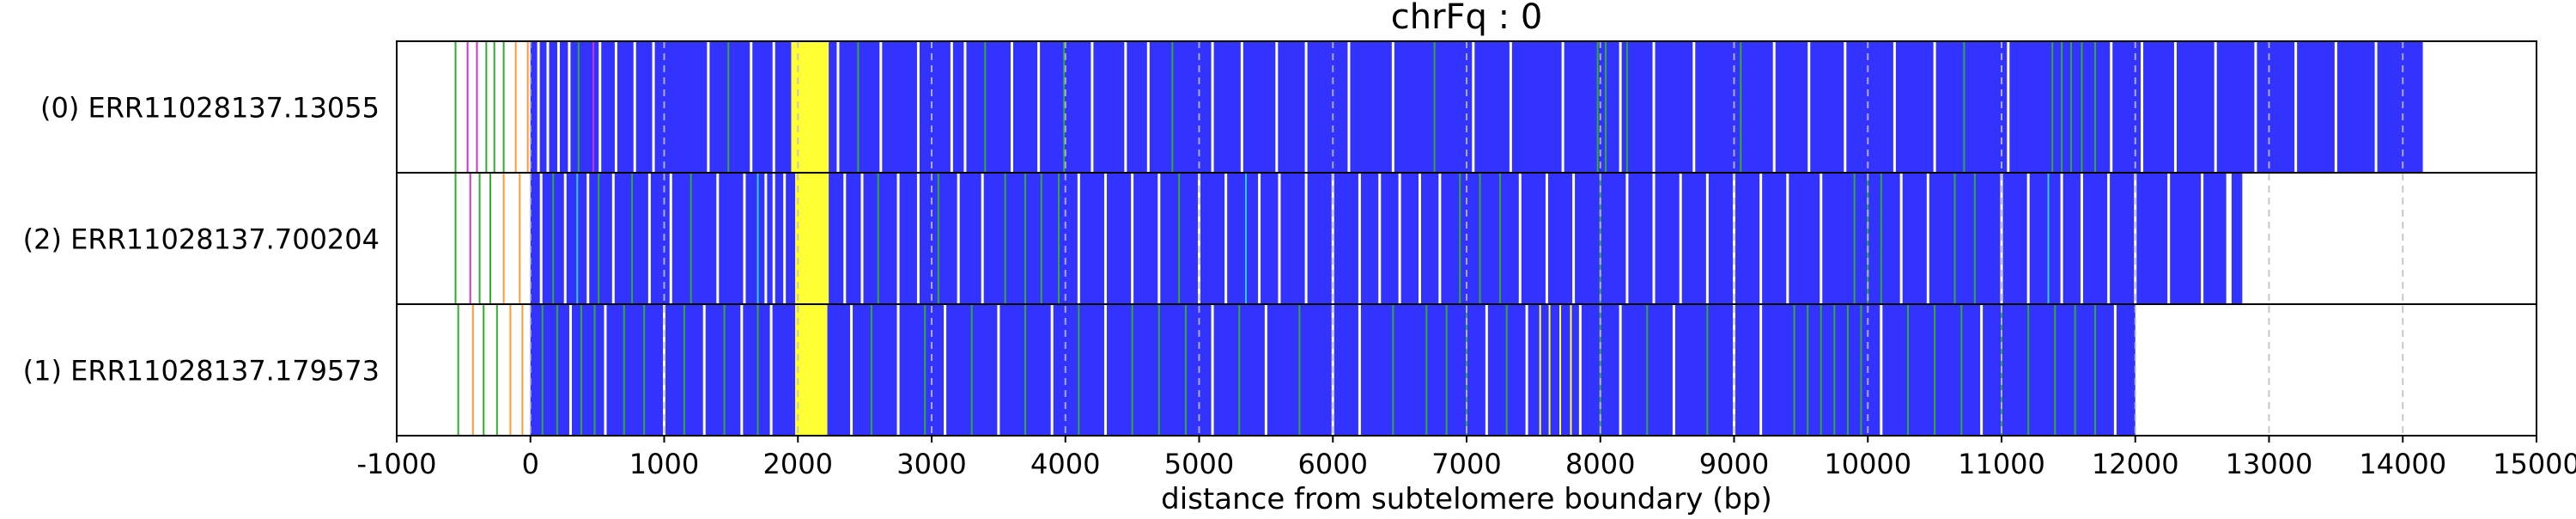 This screenshot has height=519, width=2576. What do you see at coordinates (1333, 464) in the screenshot?
I see `x-tick-label-7: 6000` at bounding box center [1333, 464].